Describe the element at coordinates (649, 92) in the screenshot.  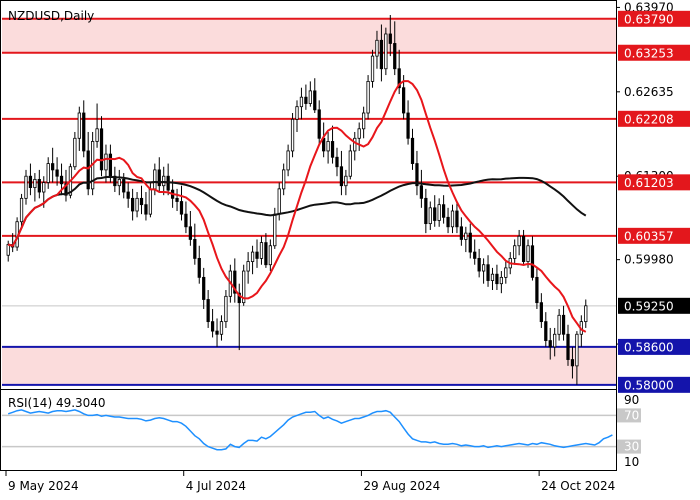
I see `price-tick-label: 0.62635` at that location.